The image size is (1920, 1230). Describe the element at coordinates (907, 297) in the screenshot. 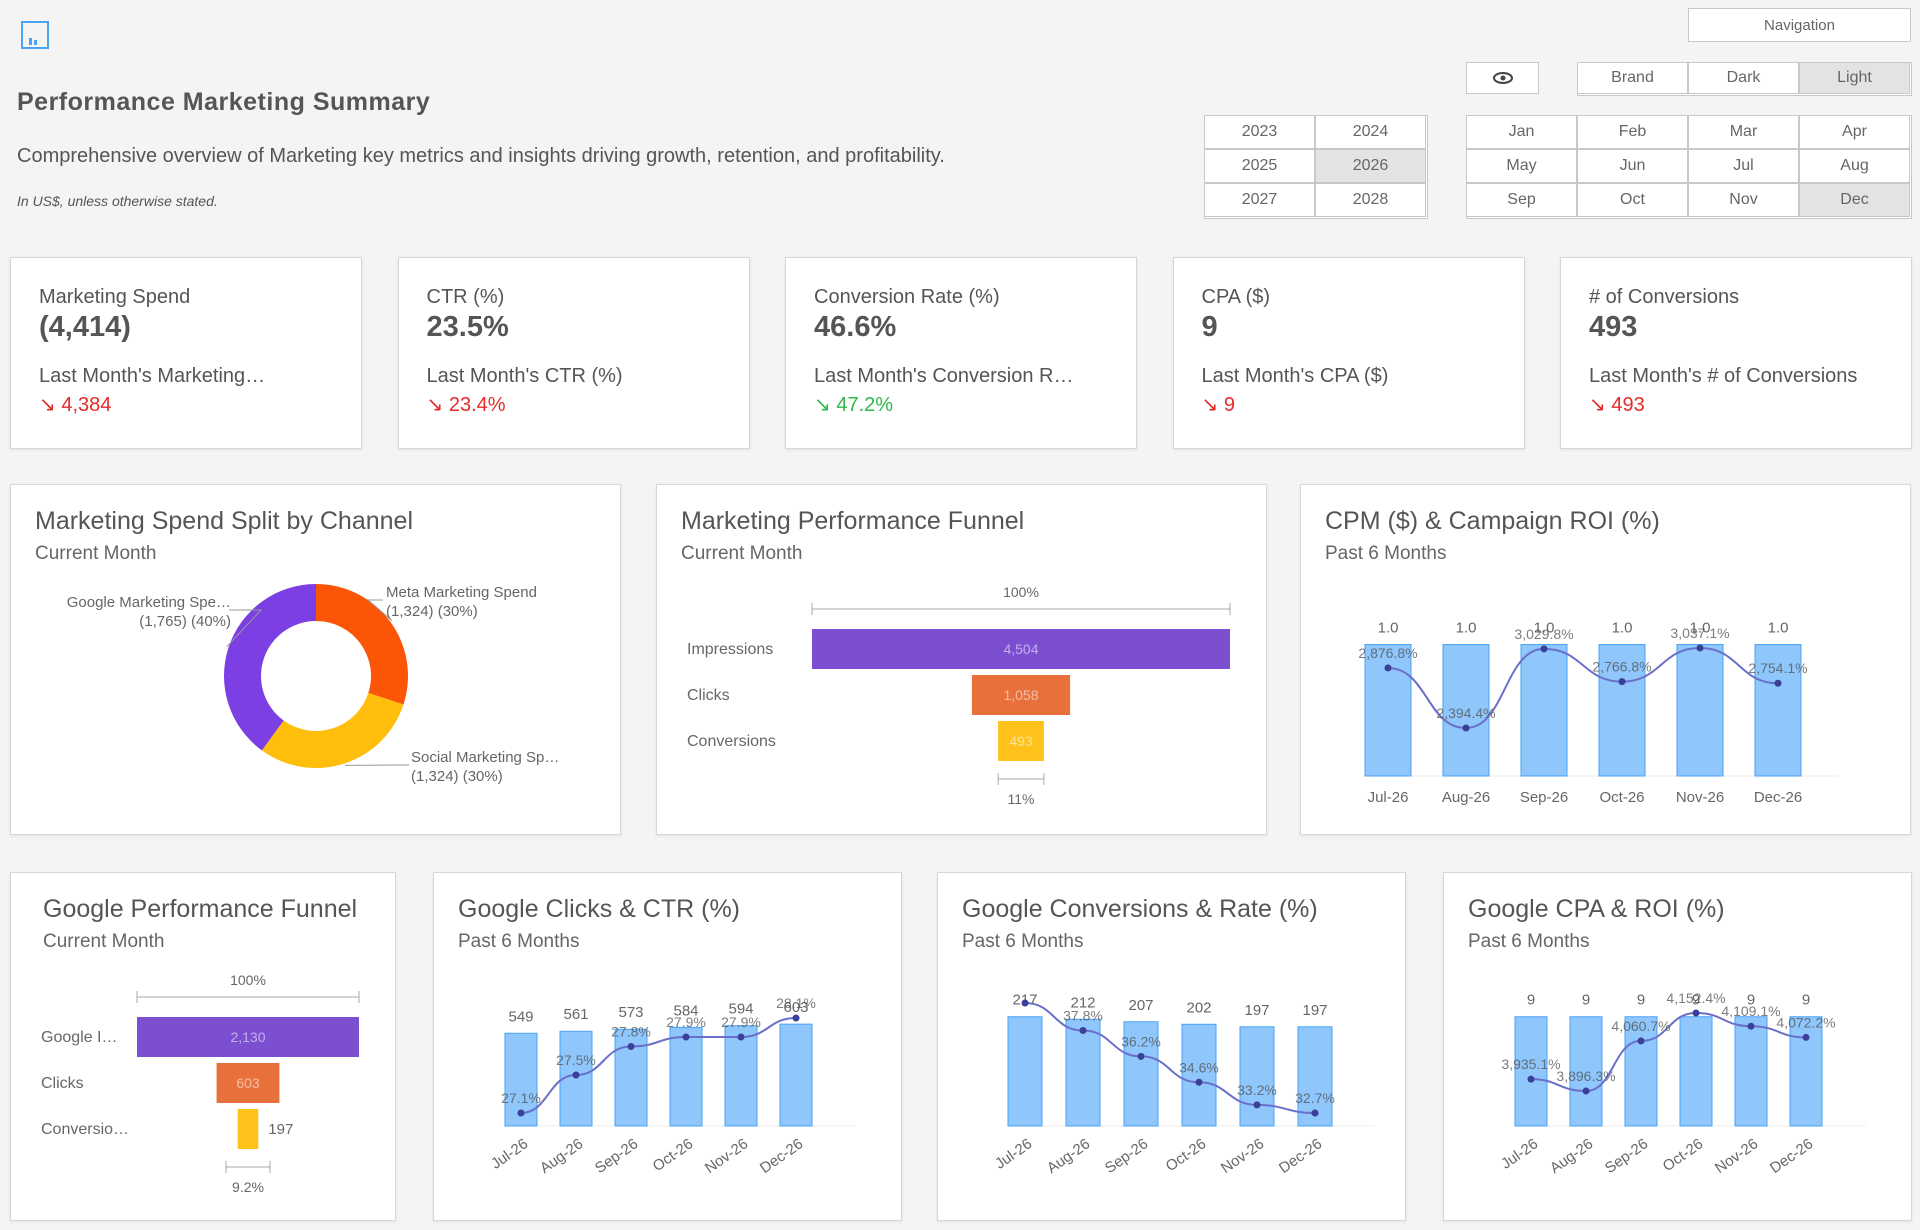

I see `kpi-label: Conversion Rate (%)` at that location.